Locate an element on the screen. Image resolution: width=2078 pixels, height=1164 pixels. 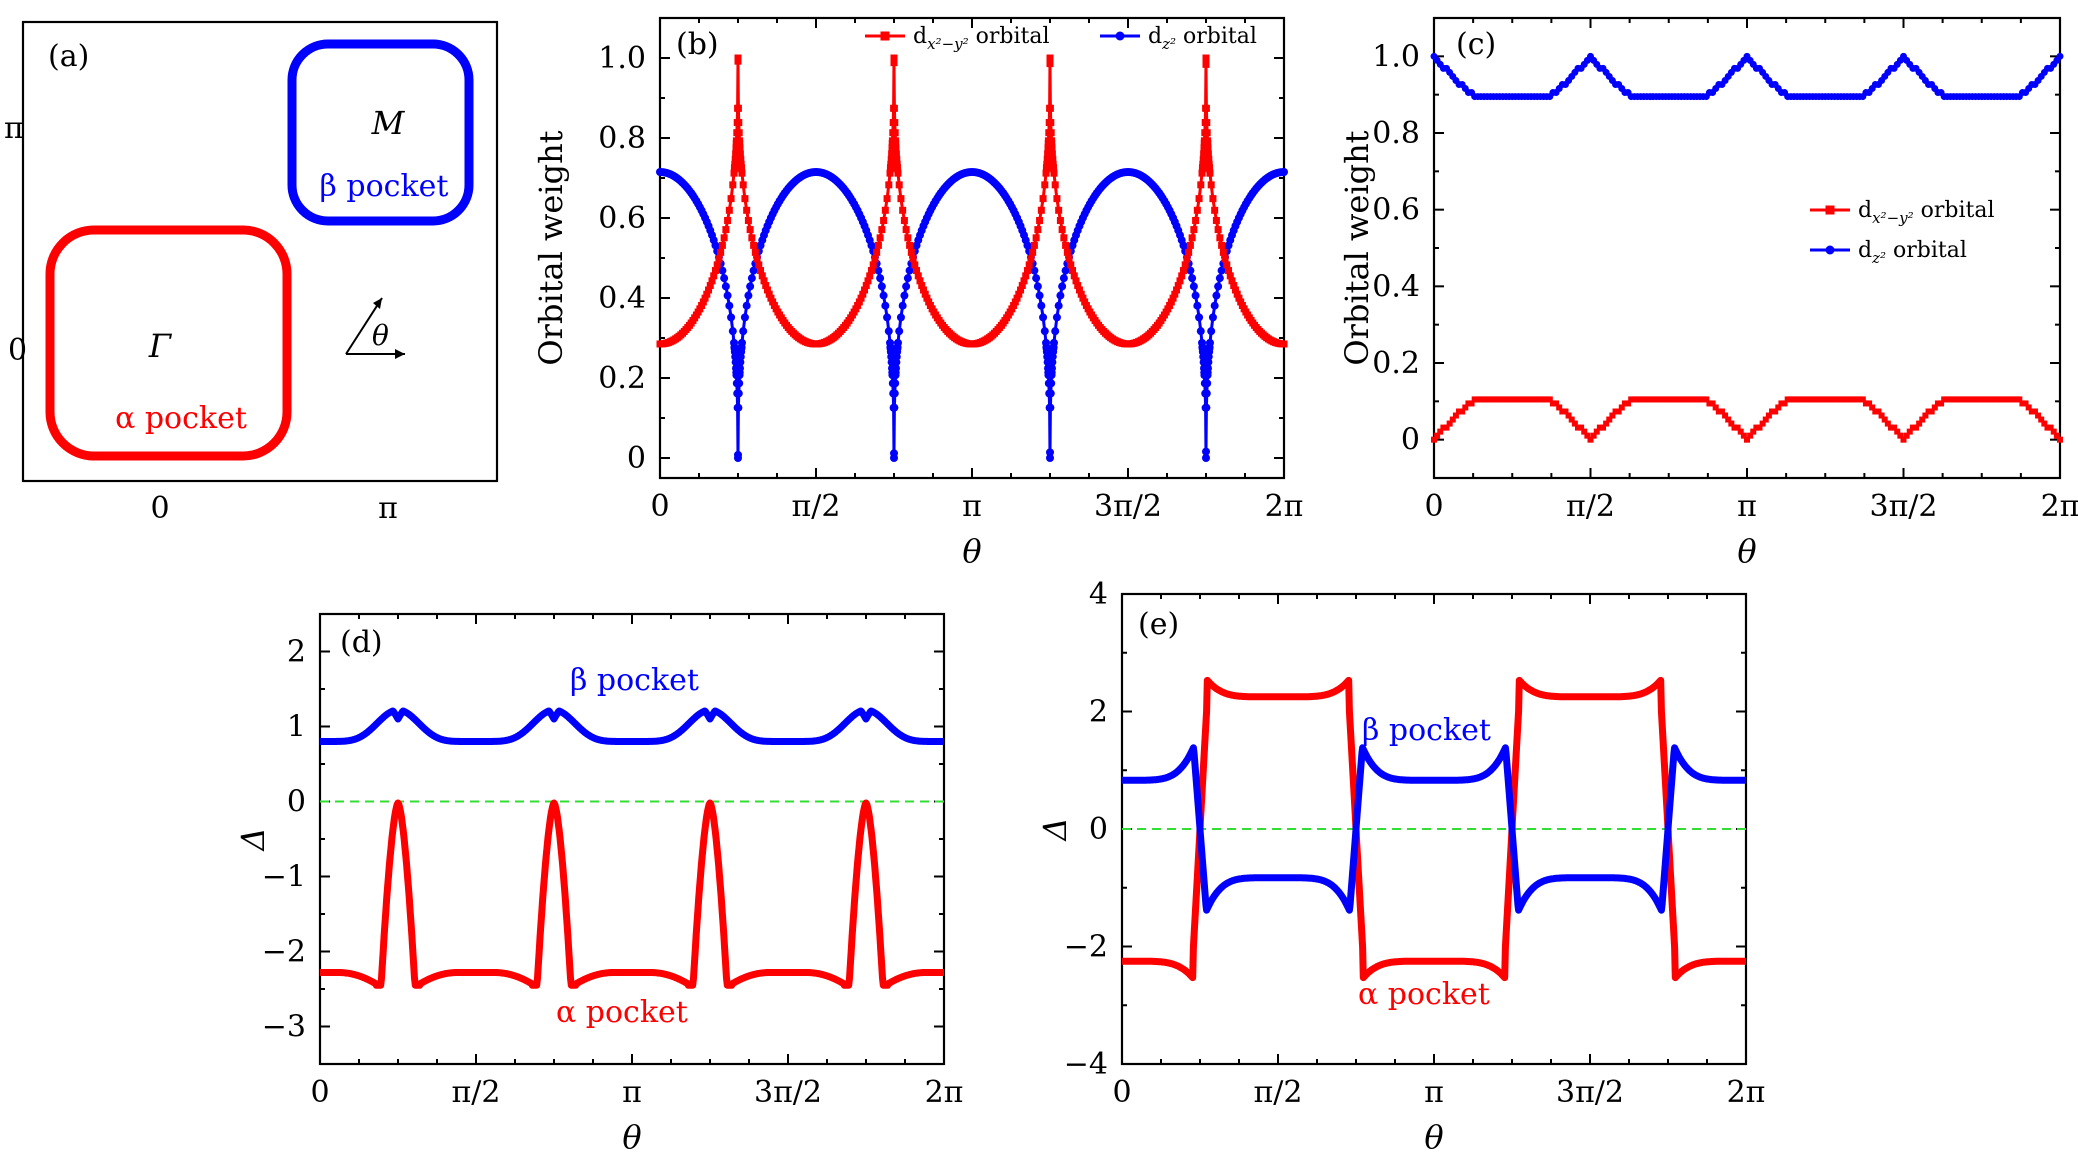
panel-e-alpha-label: α pocket is located at coordinates (1424, 994).